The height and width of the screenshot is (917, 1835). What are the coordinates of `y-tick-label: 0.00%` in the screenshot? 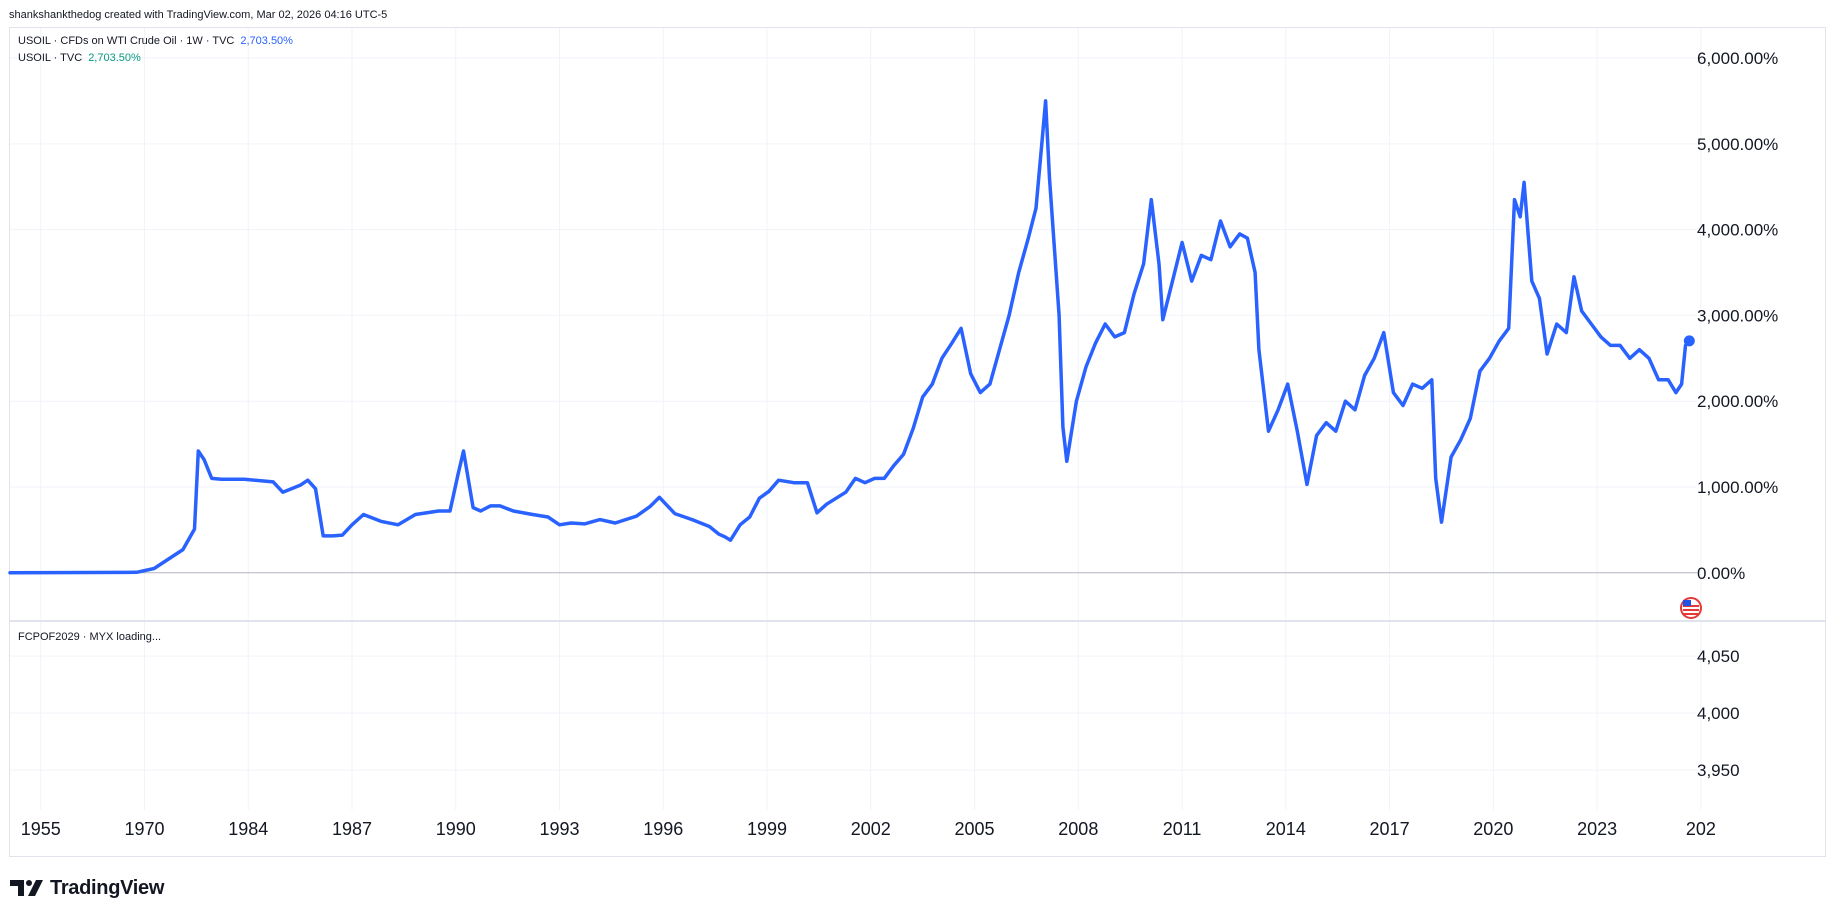 It's located at (1721, 573).